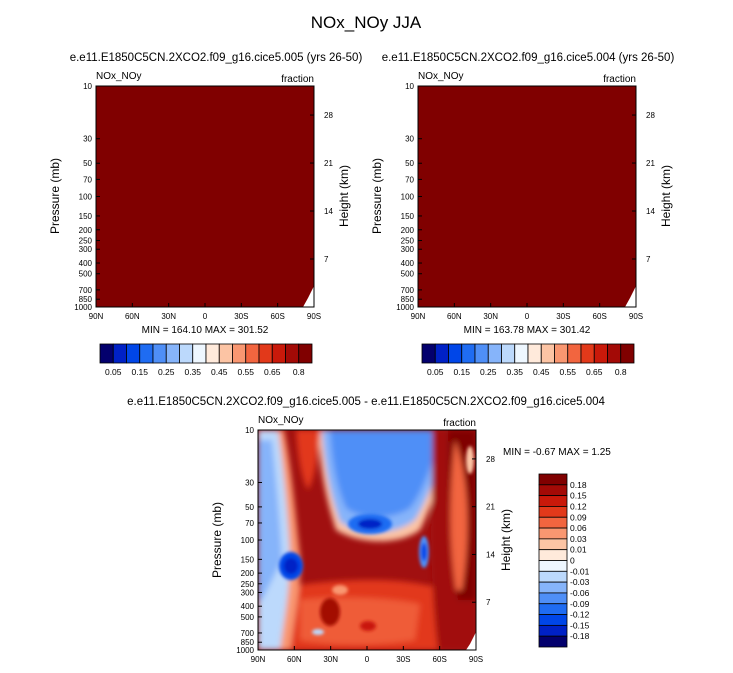  What do you see at coordinates (650, 163) in the screenshot?
I see `y2-tick-label: 21` at bounding box center [650, 163].